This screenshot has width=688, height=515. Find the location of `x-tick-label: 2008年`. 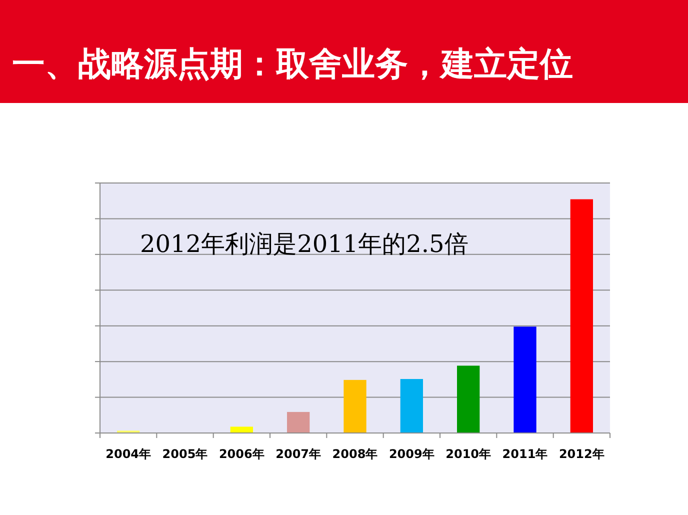

x-tick-label: 2008年 is located at coordinates (355, 454).